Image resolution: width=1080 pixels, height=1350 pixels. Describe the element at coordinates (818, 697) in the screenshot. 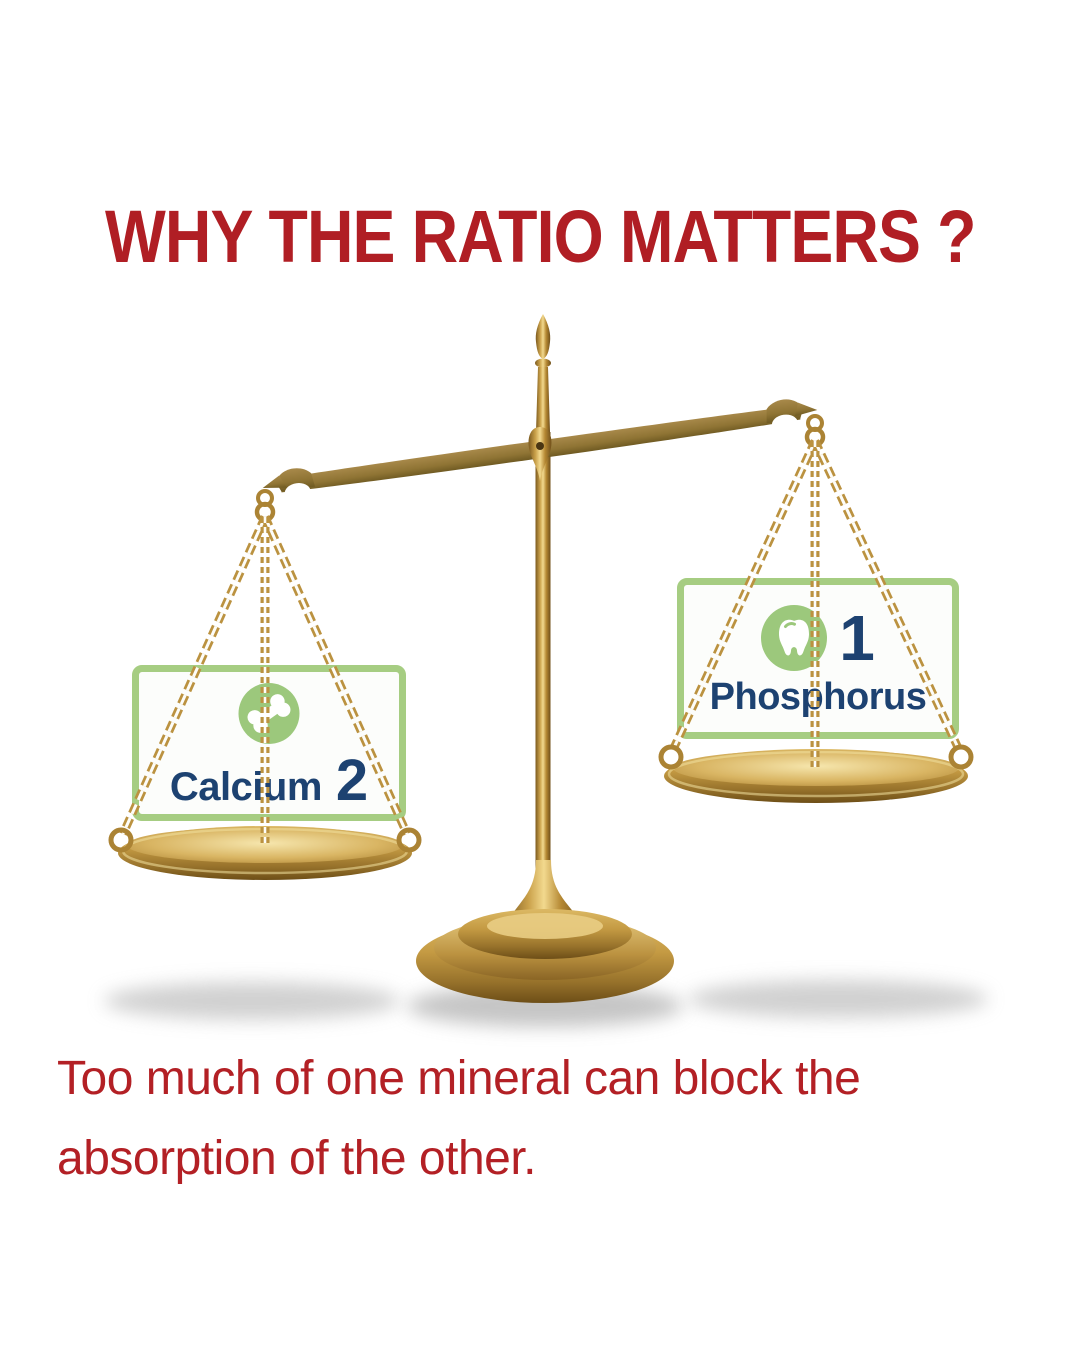

I see `mineral-label: Phosphorus` at that location.